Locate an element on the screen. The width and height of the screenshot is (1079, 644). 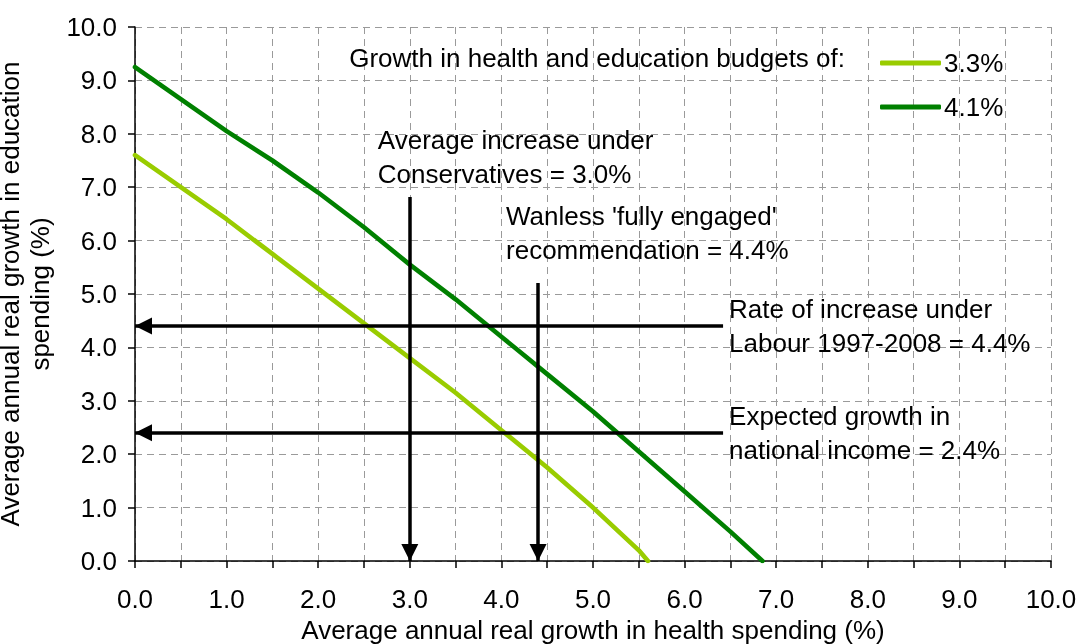
x-tick-label: 9.0 is located at coordinates (959, 599).